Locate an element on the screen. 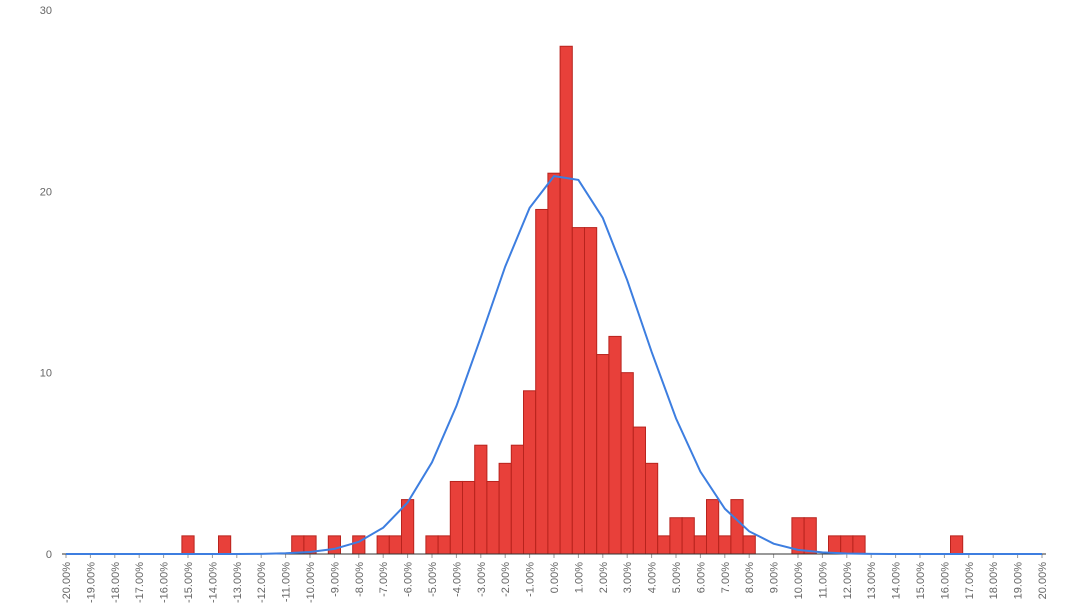 The height and width of the screenshot is (607, 1080). x-tick-label: 11.00% is located at coordinates (823, 580).